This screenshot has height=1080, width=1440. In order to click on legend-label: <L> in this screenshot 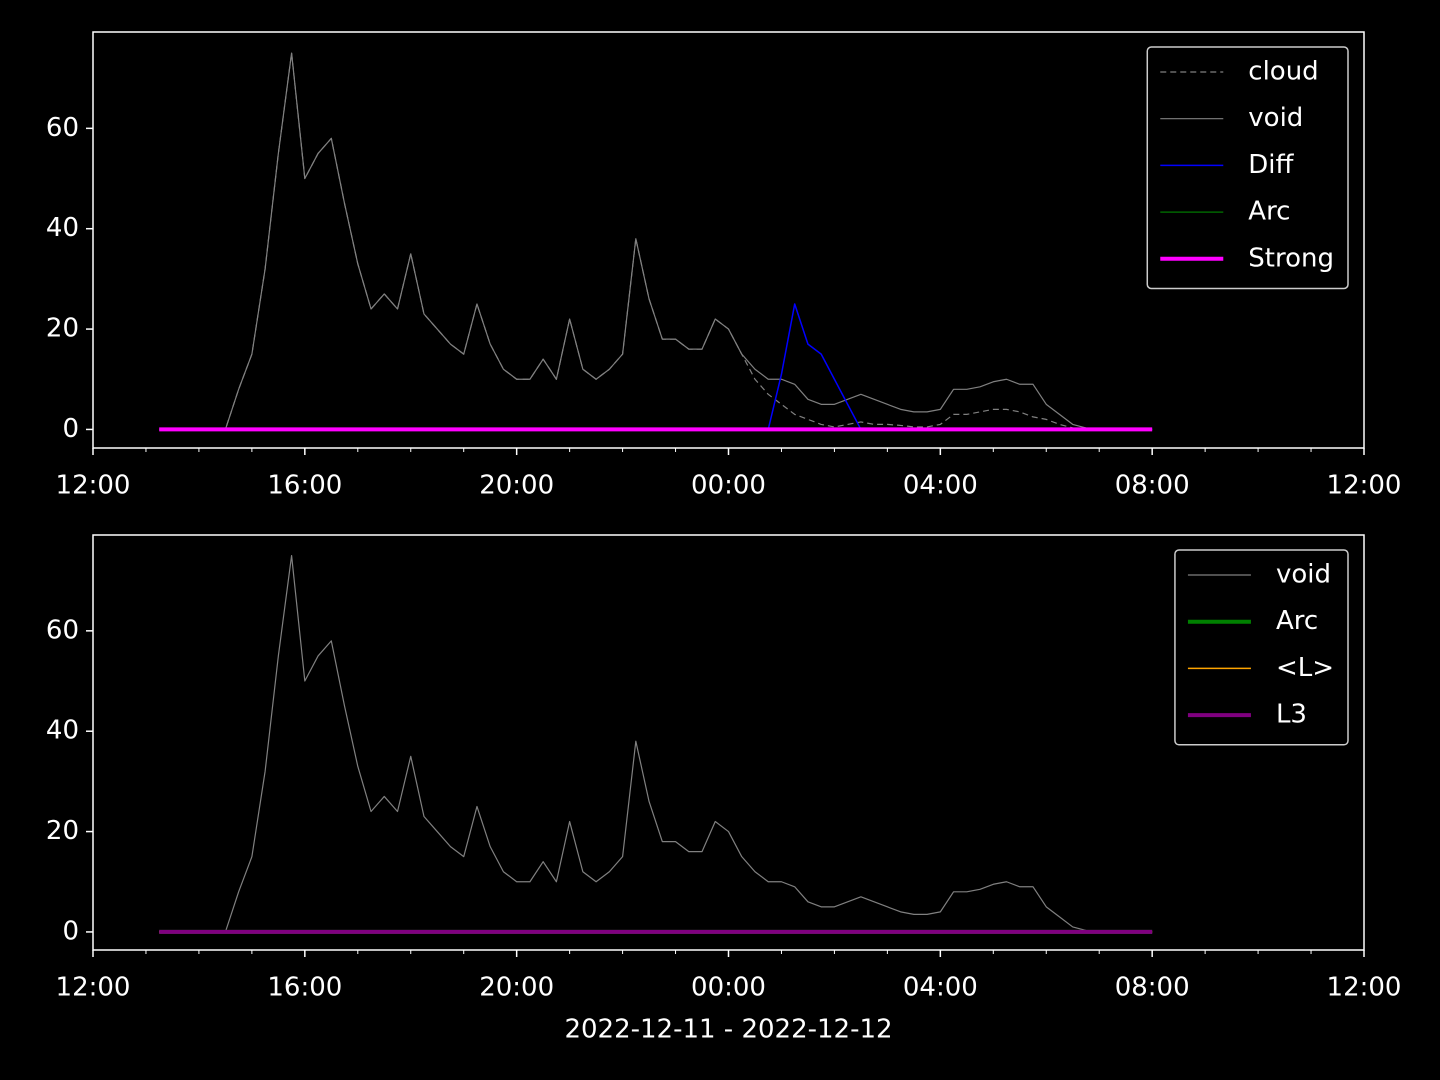, I will do `click(1305, 668)`.